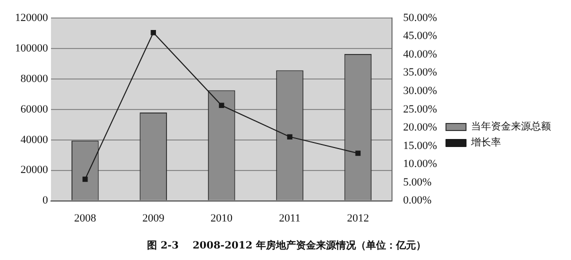 The image size is (571, 260). What do you see at coordinates (417, 182) in the screenshot?
I see `y2-tick-label: 5.00%` at bounding box center [417, 182].